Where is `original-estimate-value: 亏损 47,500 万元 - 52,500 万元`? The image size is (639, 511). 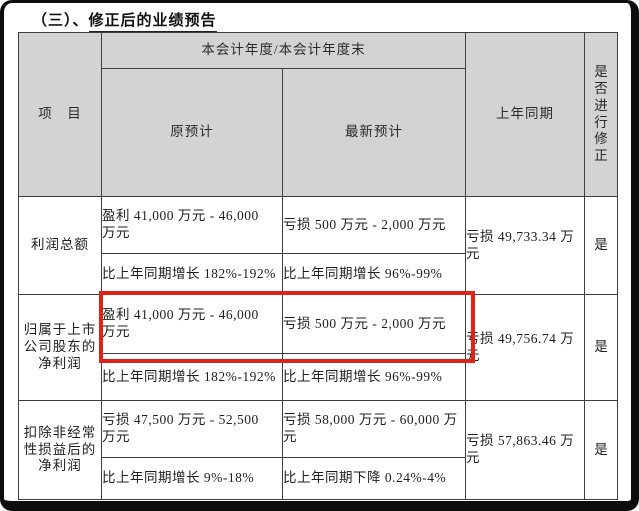
original-estimate-value: 亏损 47,500 万元 - 52,500 万元 is located at coordinates (192, 429).